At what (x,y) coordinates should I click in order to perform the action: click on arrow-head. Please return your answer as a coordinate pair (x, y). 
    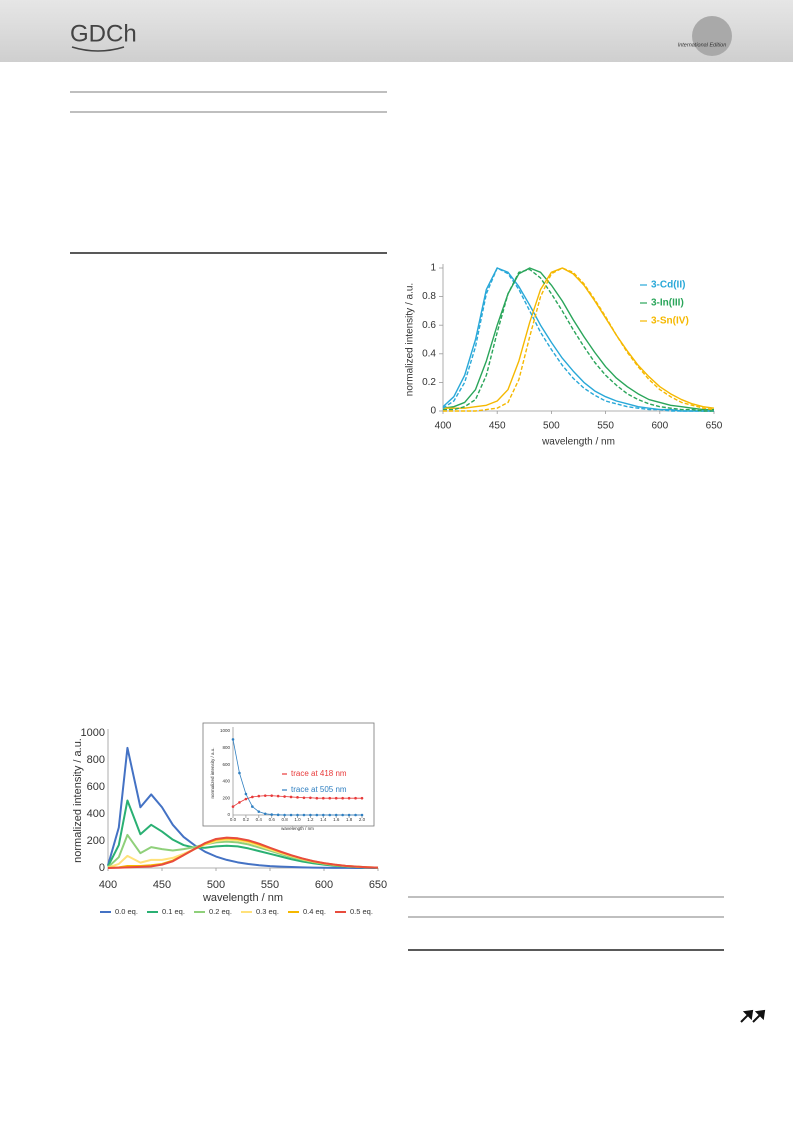
    Looking at the image, I should click on (760, 1015).